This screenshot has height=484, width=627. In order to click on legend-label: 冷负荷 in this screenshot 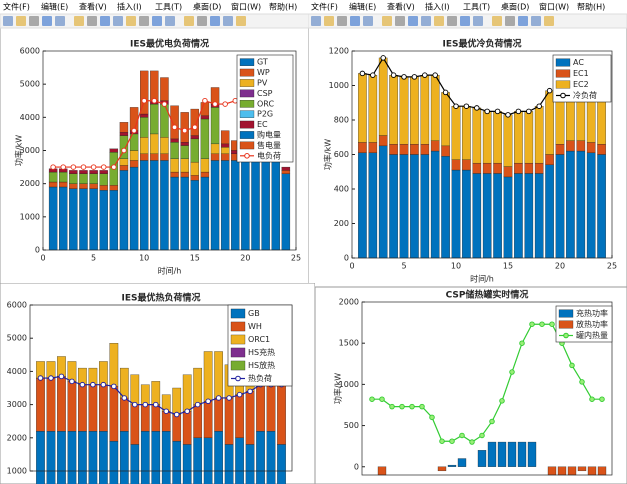, I will do `click(585, 95)`.